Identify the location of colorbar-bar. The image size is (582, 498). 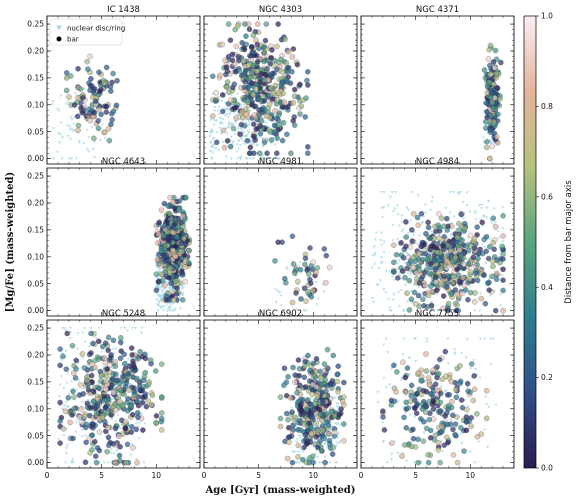
(530, 242).